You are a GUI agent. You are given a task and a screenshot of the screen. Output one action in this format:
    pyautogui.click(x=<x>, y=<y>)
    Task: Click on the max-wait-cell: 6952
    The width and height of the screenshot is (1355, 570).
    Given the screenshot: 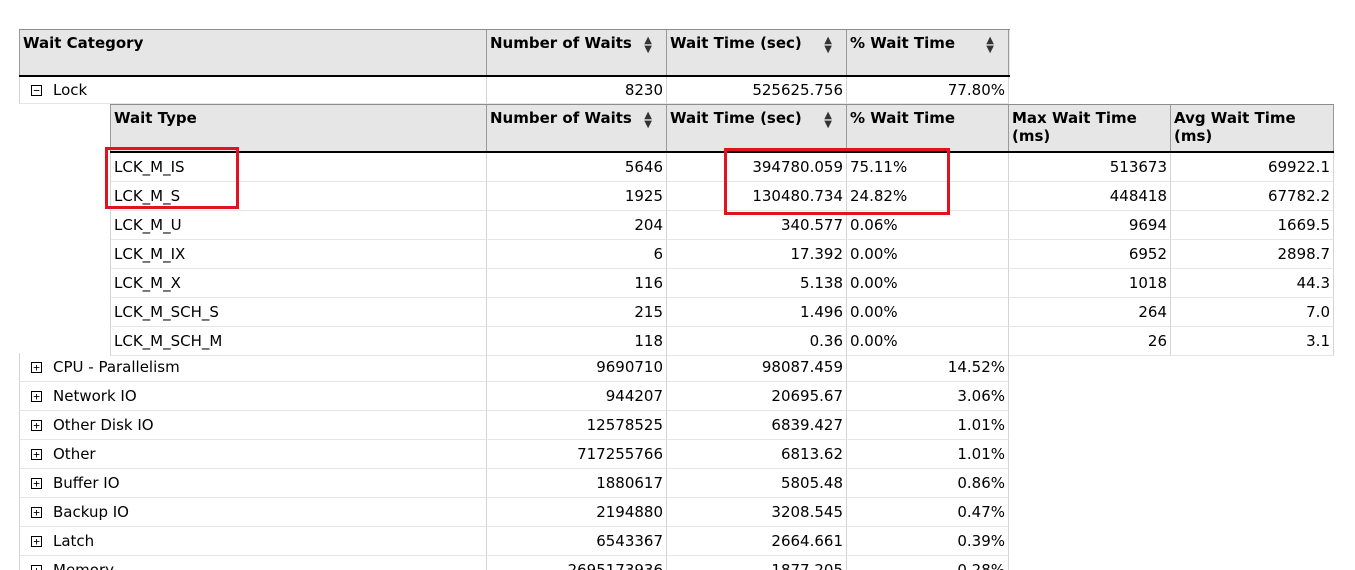 What is the action you would take?
    pyautogui.click(x=1090, y=254)
    